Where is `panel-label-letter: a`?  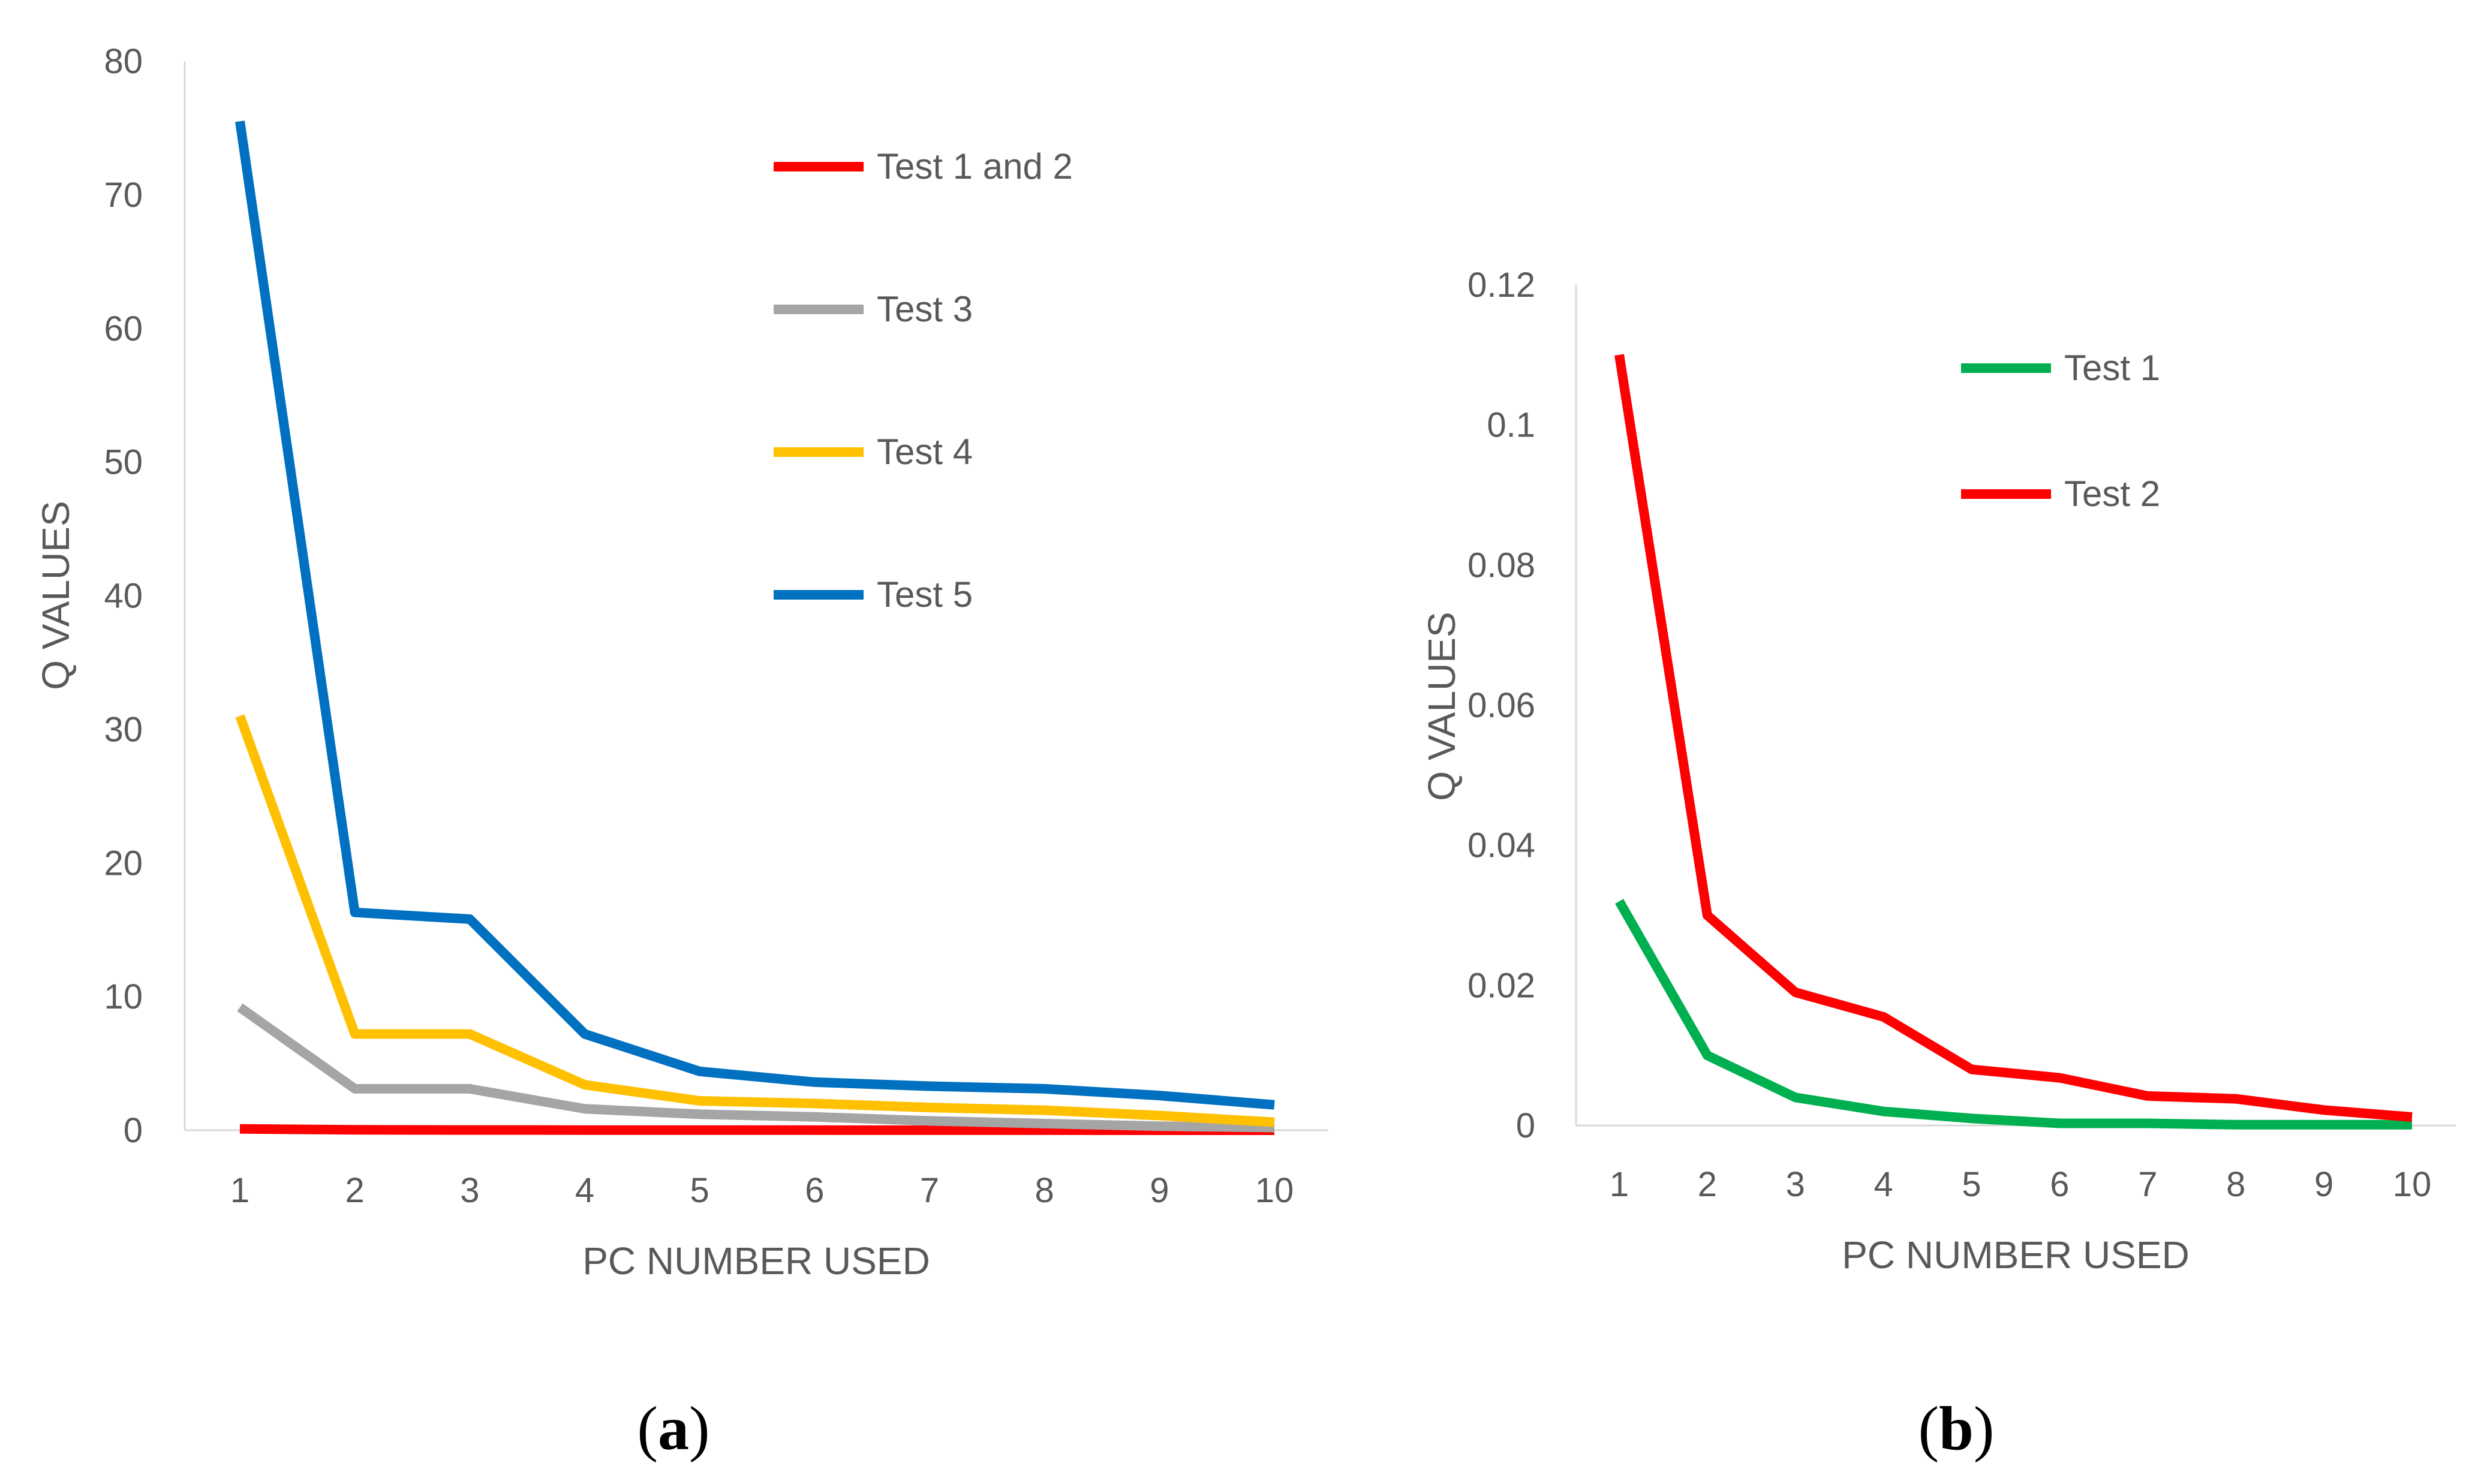
panel-label-letter: a is located at coordinates (673, 1428).